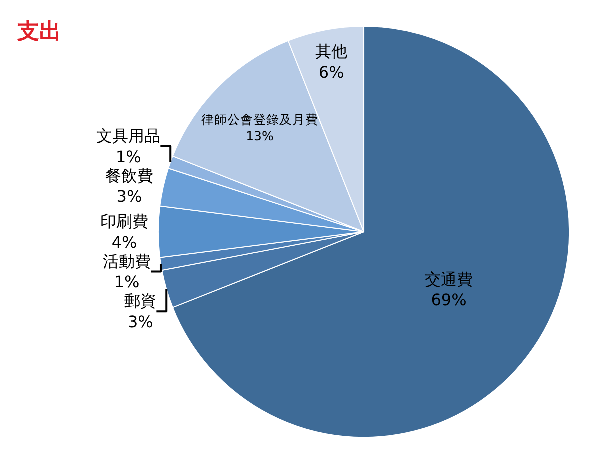 This screenshot has height=464, width=591. What do you see at coordinates (39, 32) in the screenshot?
I see `chart-title: 支出` at bounding box center [39, 32].